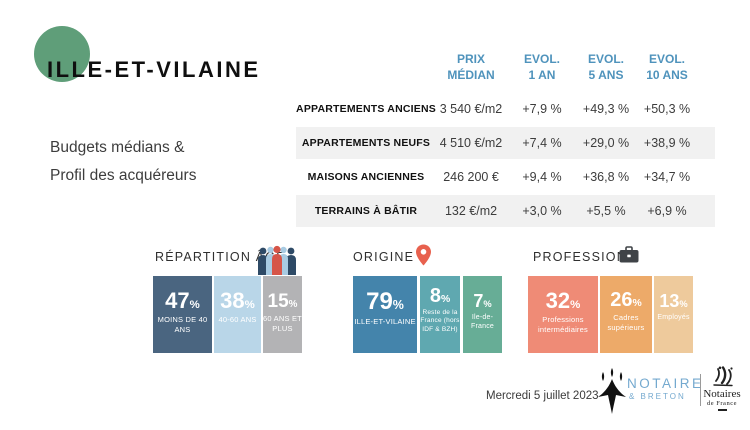  I want to click on page-title: ILLE-ET-VILAINE, so click(154, 69).